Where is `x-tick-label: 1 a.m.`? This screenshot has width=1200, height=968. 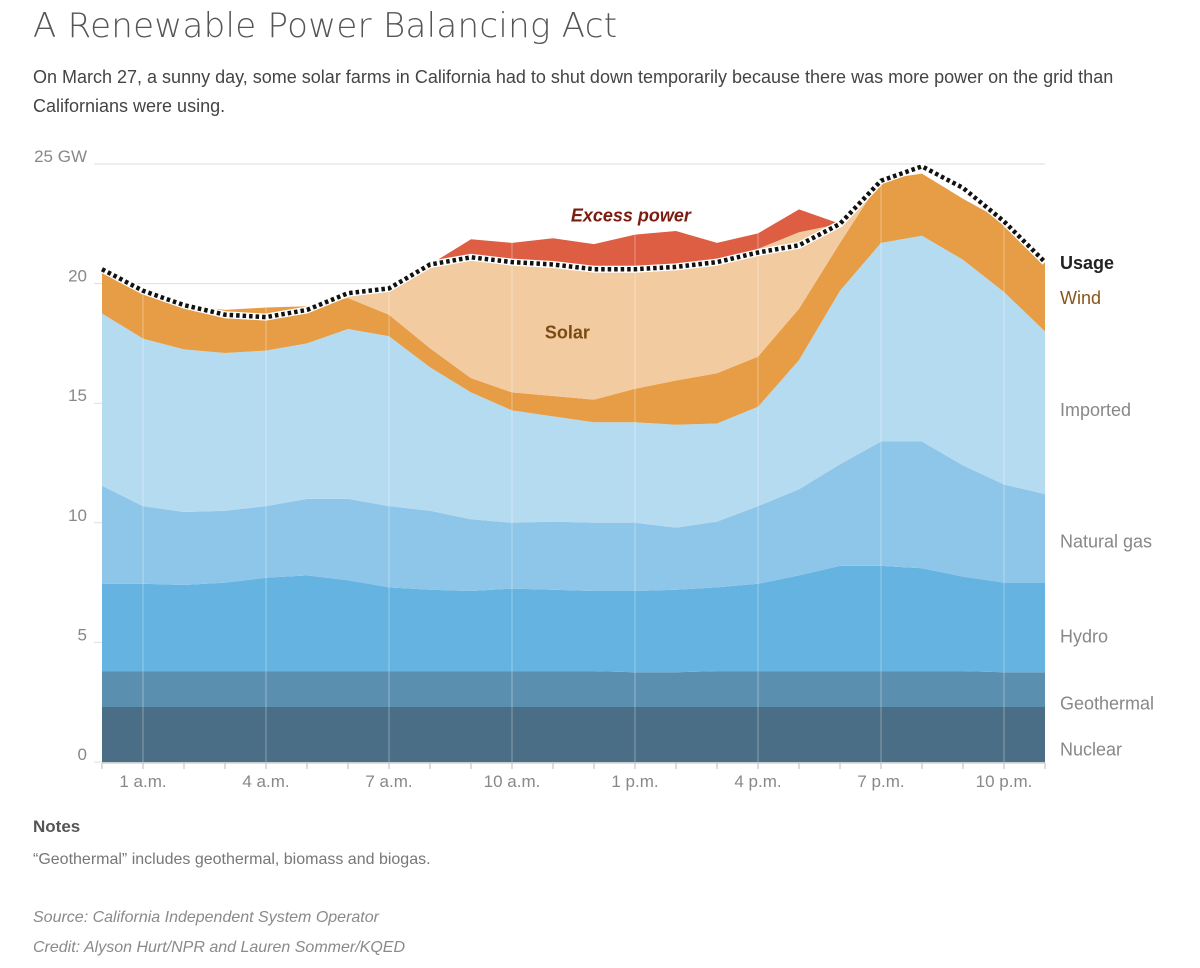
x-tick-label: 1 a.m. is located at coordinates (142, 781).